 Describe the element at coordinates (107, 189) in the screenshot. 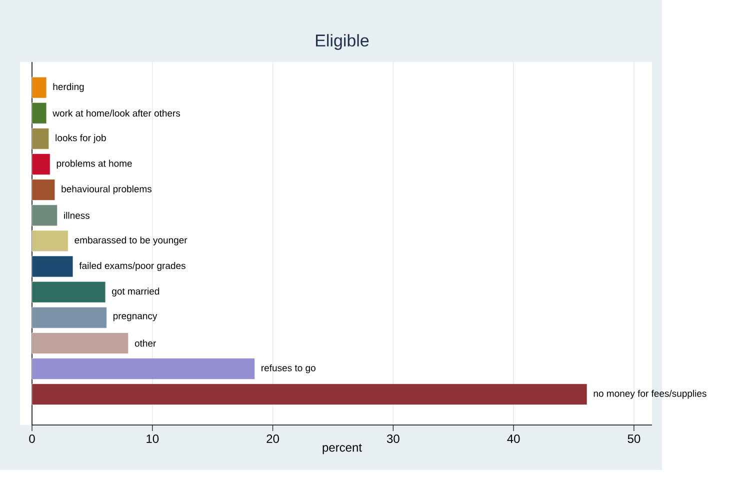

I see `y-tick-label: behavioural problems` at that location.